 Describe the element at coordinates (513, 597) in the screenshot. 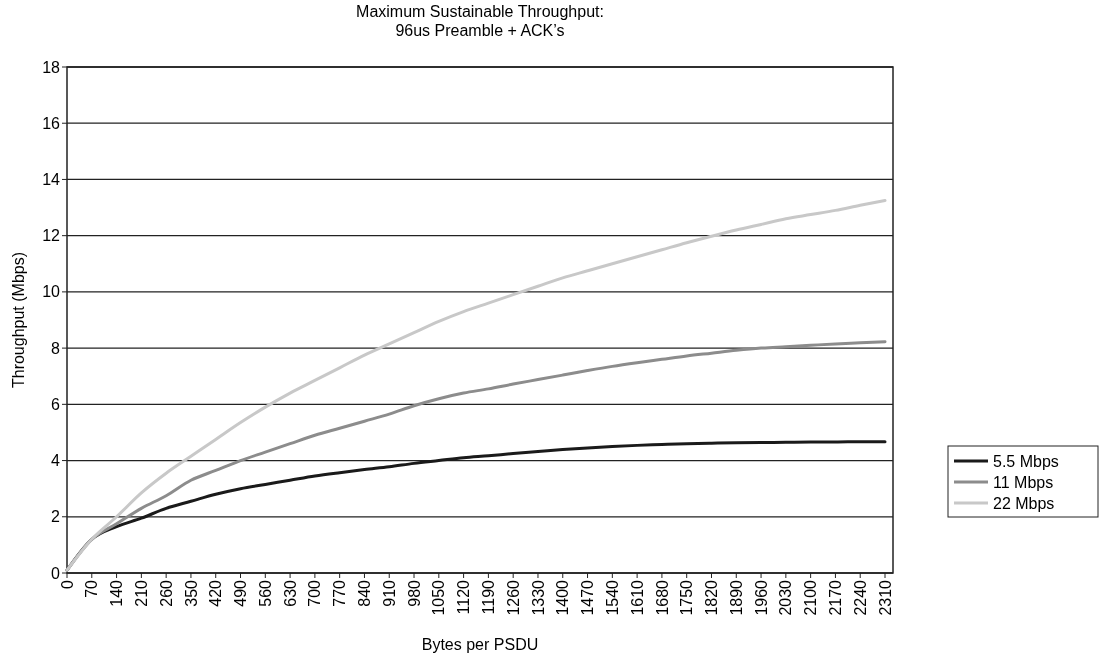

I see `x-tick-label: 1260` at that location.